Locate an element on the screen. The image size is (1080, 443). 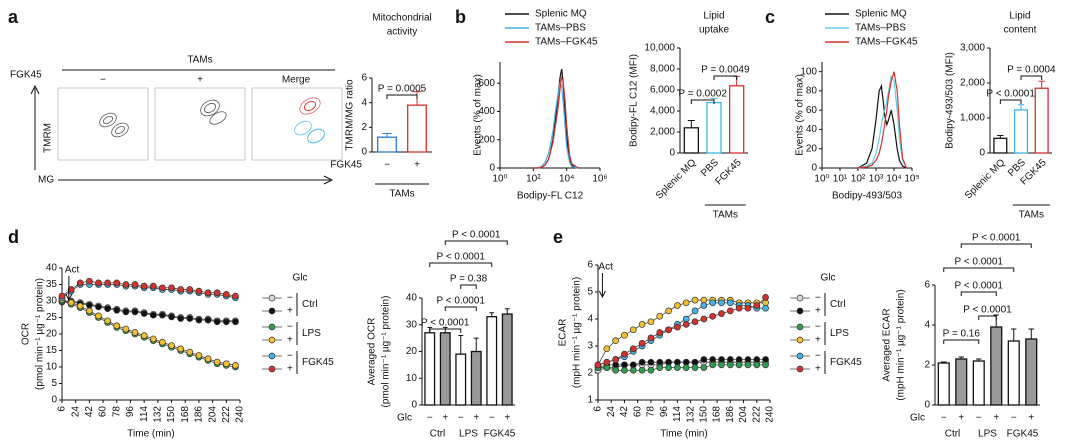
y-tick-label: 25 is located at coordinates (52, 317).